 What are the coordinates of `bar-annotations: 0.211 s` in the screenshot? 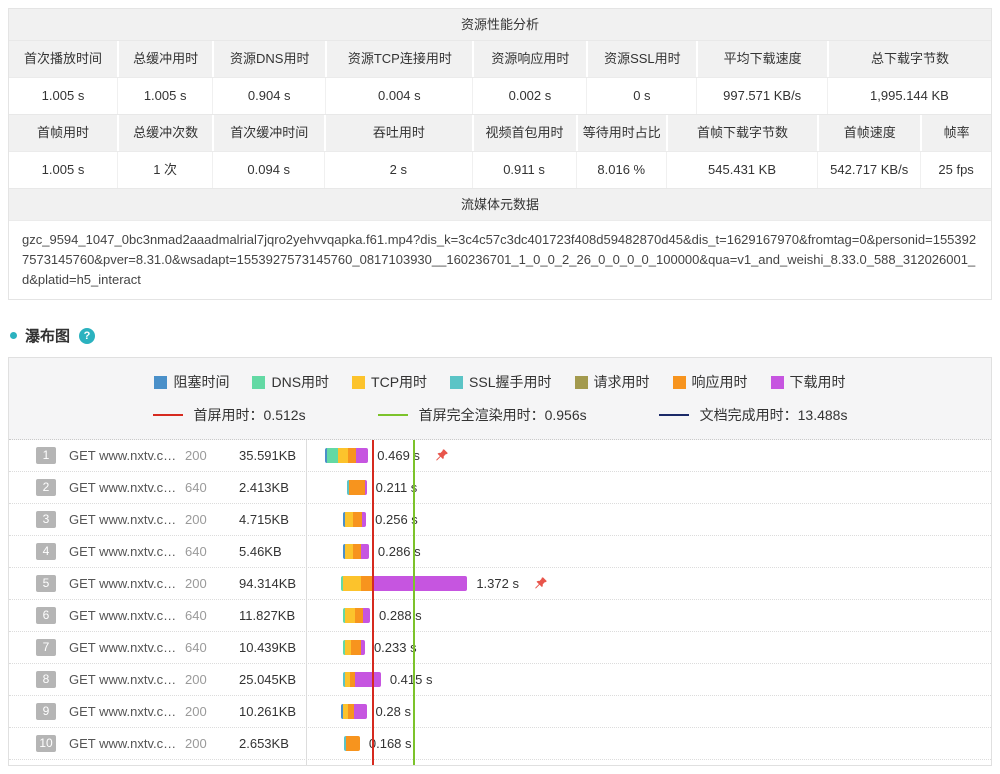 It's located at (397, 487).